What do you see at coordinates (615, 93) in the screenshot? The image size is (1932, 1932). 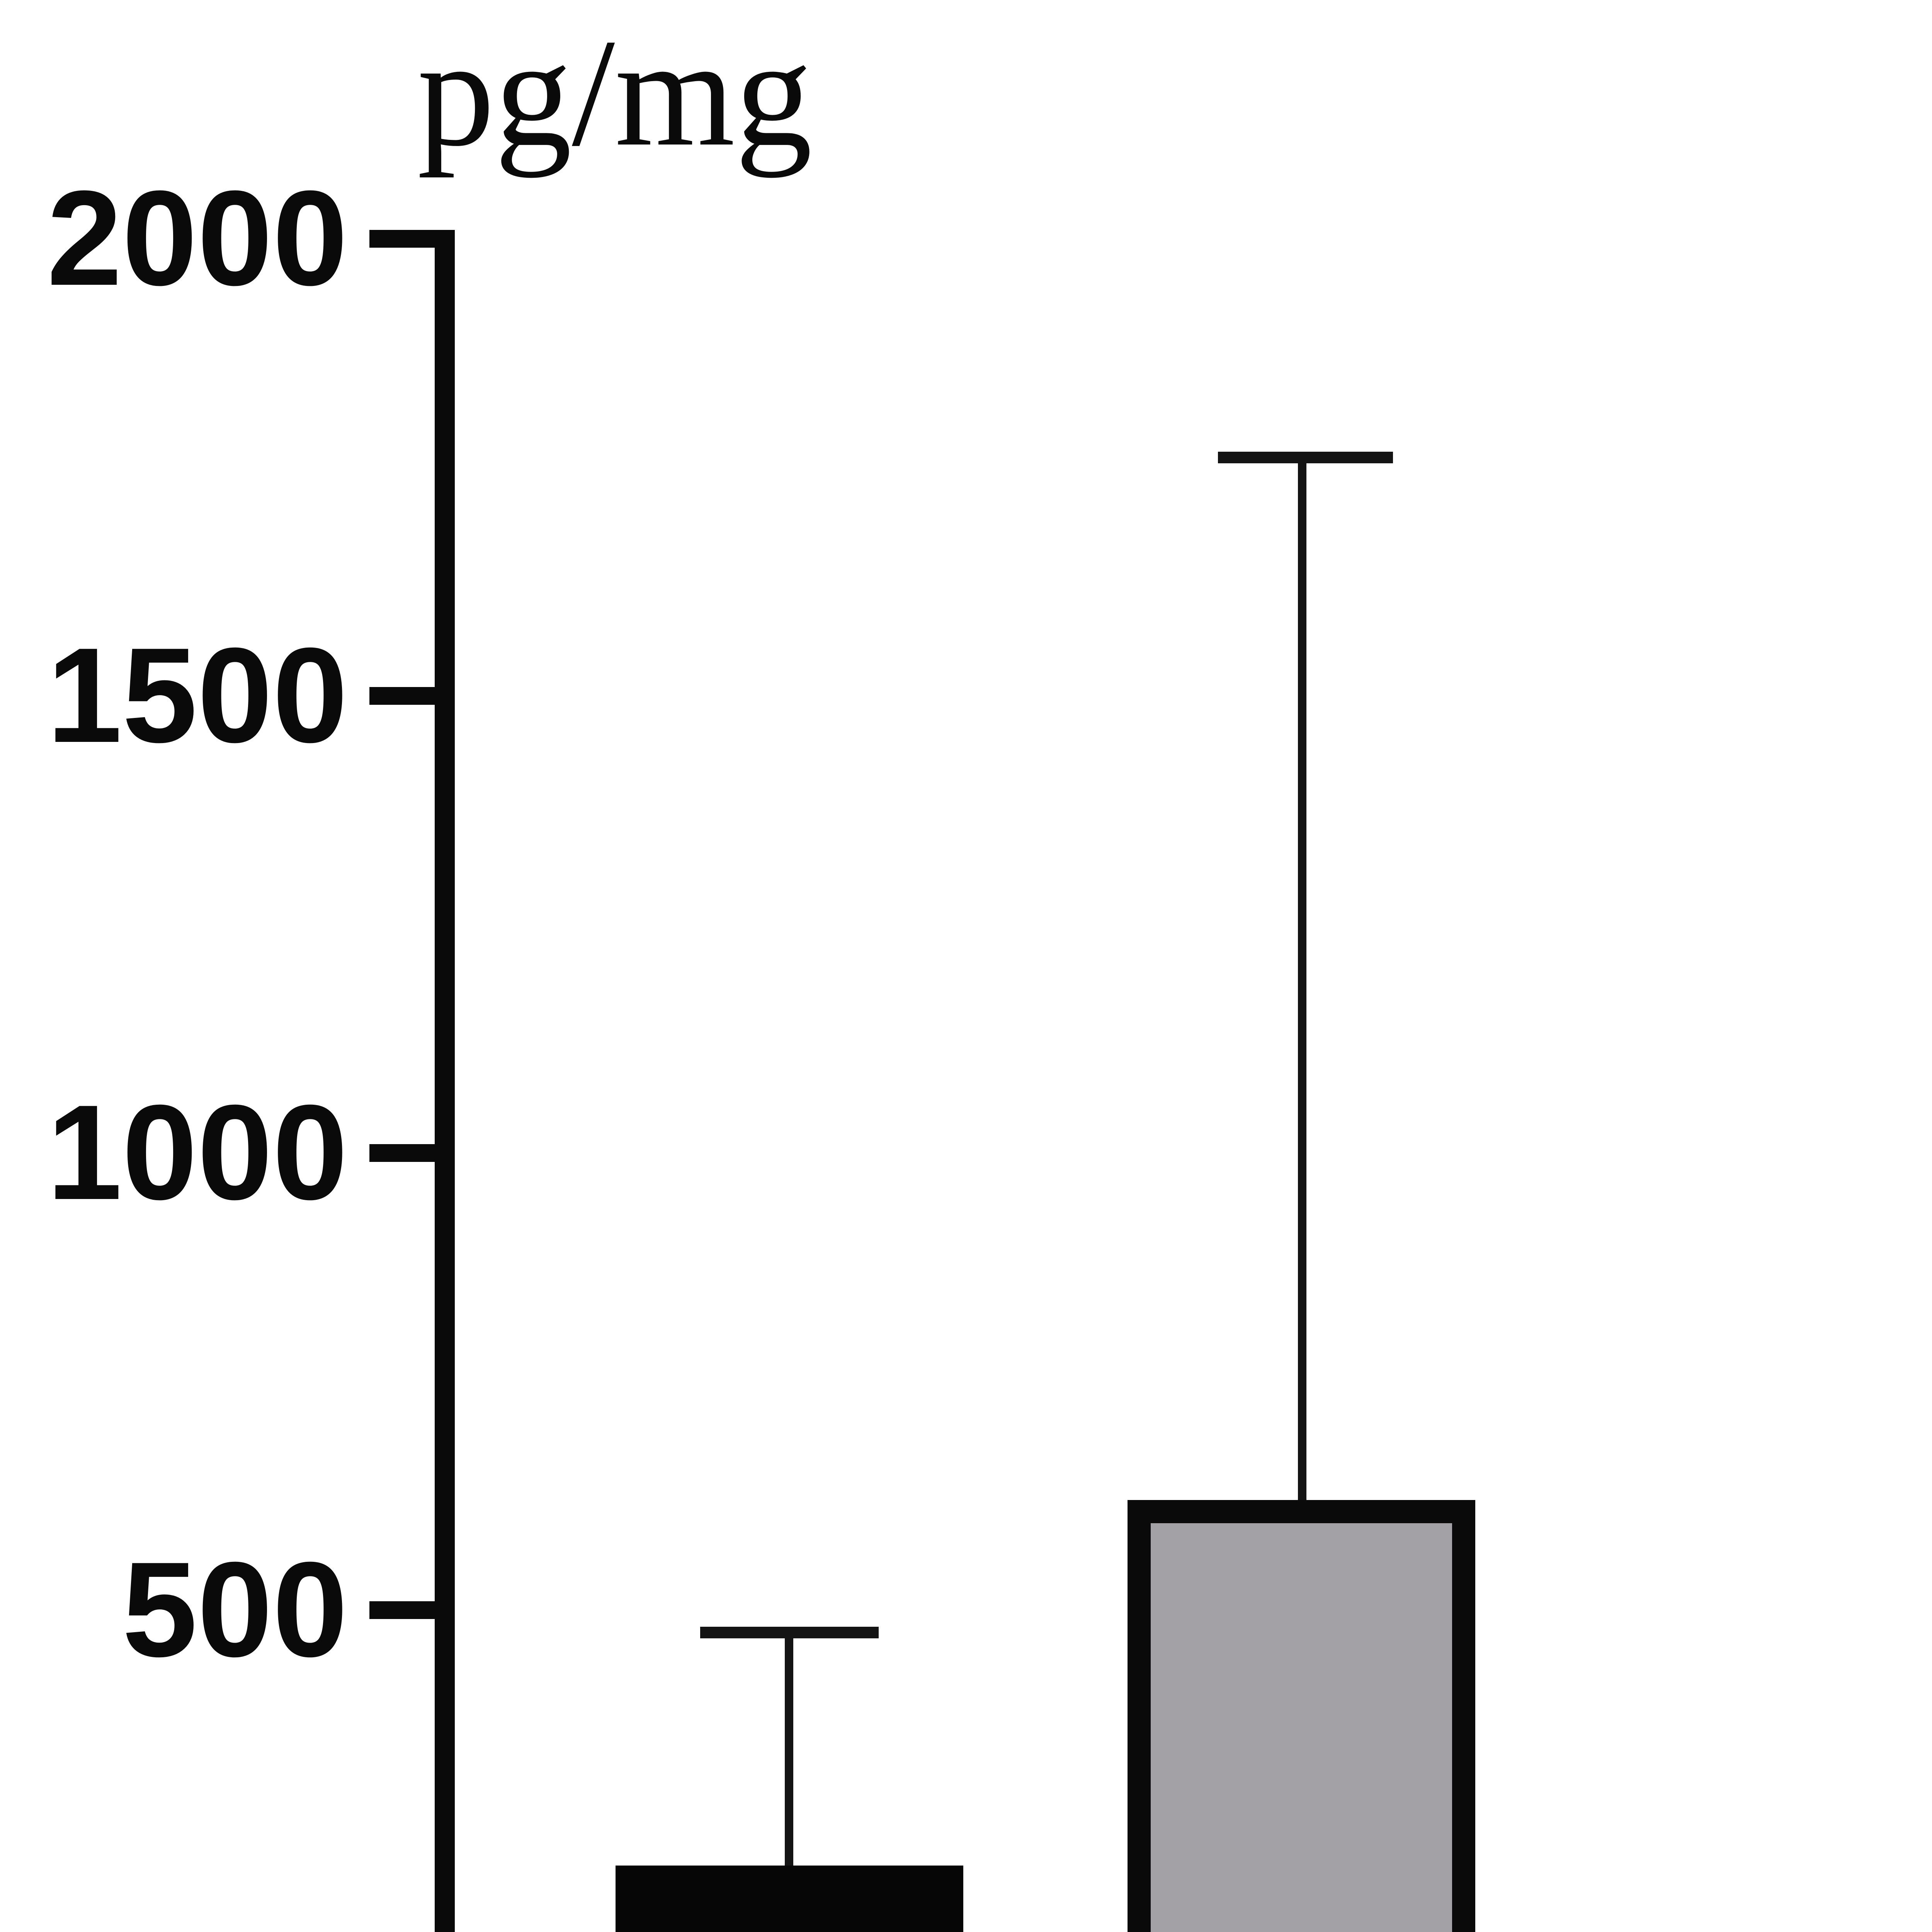 I see `y-axis-unit-label: pg/mg` at bounding box center [615, 93].